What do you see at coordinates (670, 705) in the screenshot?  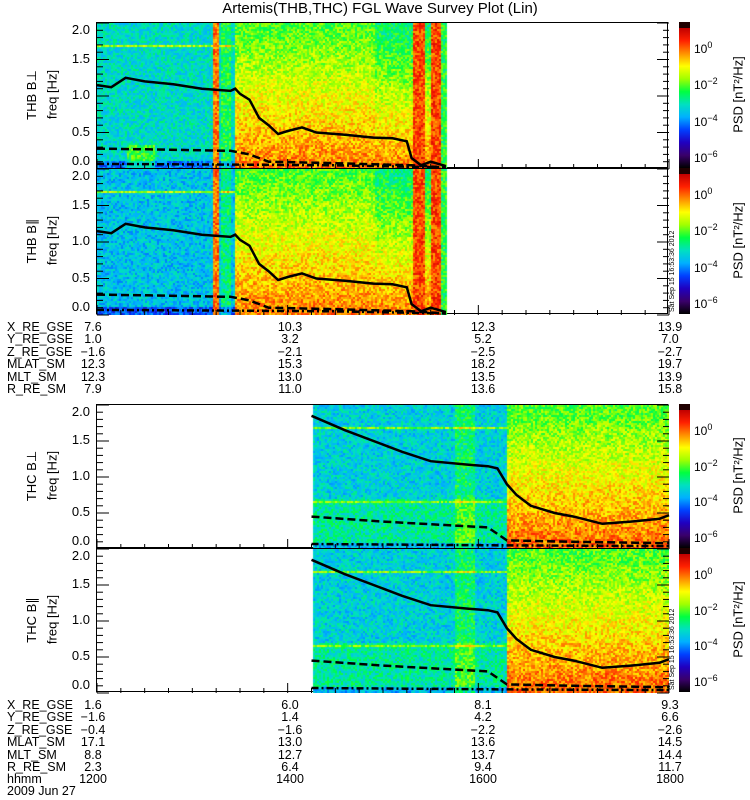 I see `ephemeris-value: 9.3` at bounding box center [670, 705].